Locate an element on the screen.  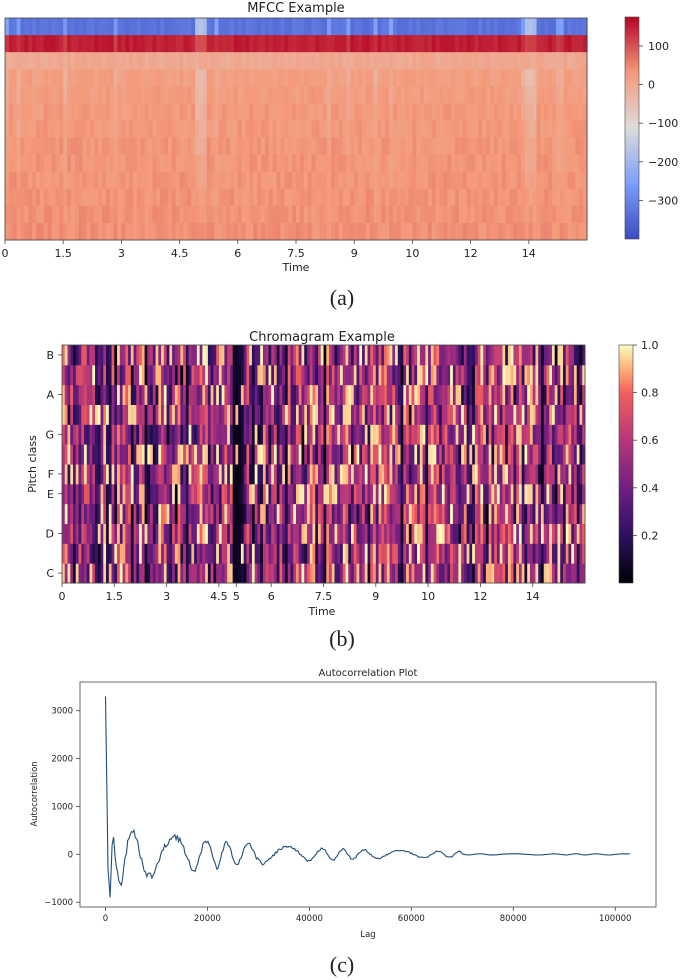
chroma-x-tick-label: 0 is located at coordinates (62, 596).